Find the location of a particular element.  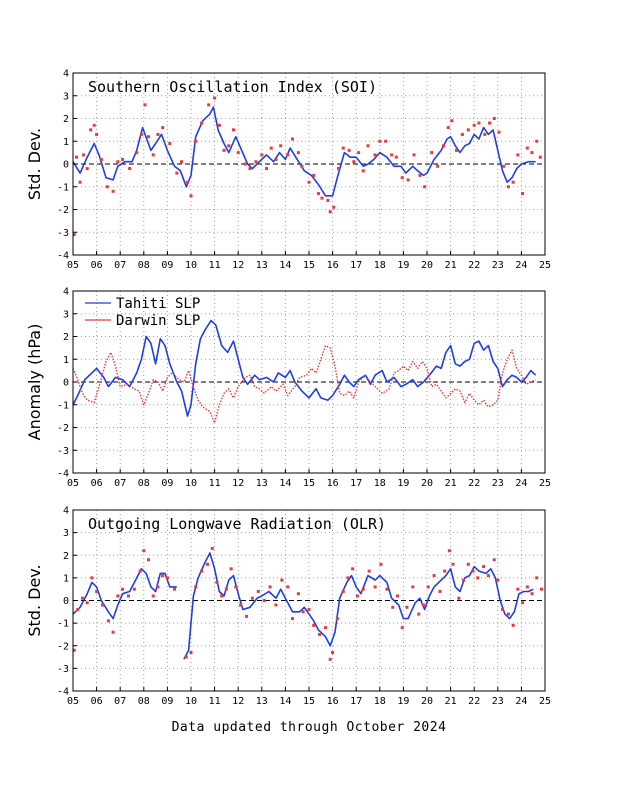

x-tick-label: 15 is located at coordinates (309, 701).